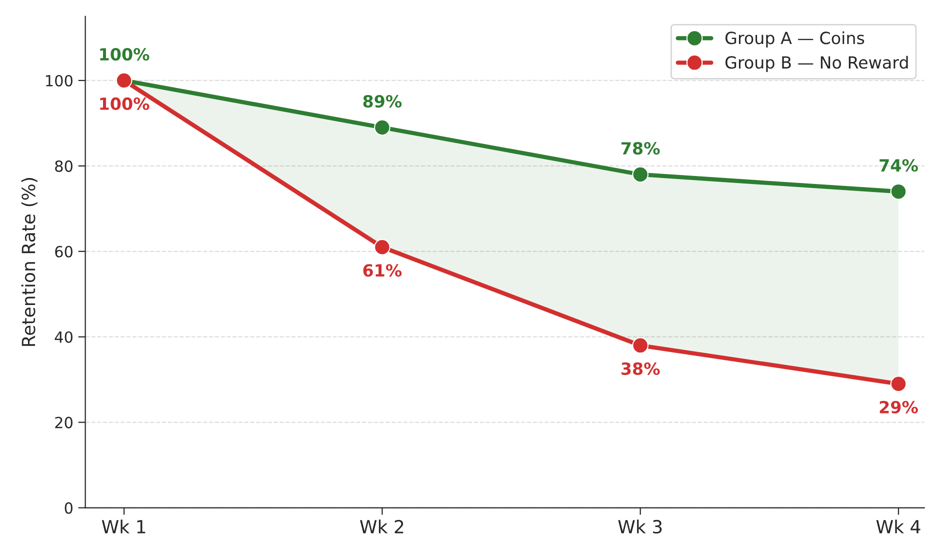 This screenshot has width=948, height=546. I want to click on legend-label: Group B — No Reward, so click(816, 64).